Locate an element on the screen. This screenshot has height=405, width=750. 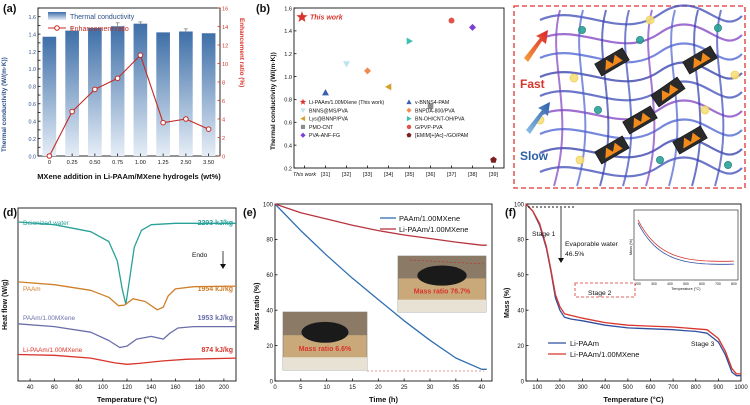
x-tick-label-a: 0.25 is located at coordinates (72, 163).